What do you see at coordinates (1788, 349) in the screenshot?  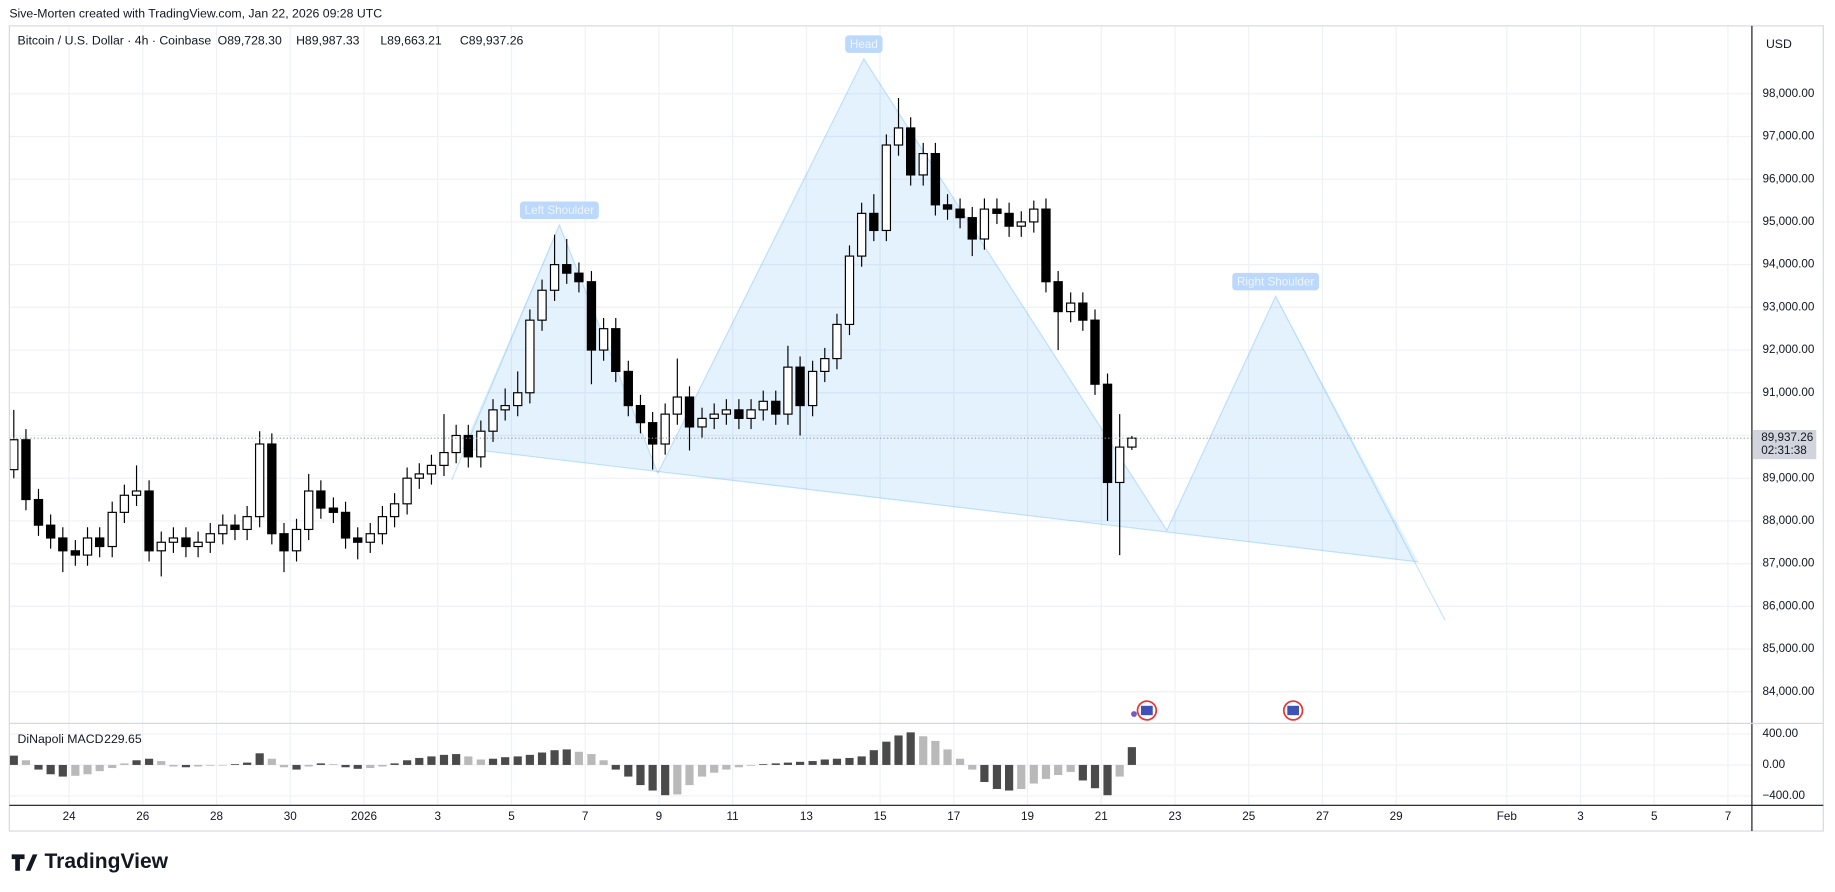 I see `y-tick-label: 92,000.00` at bounding box center [1788, 349].